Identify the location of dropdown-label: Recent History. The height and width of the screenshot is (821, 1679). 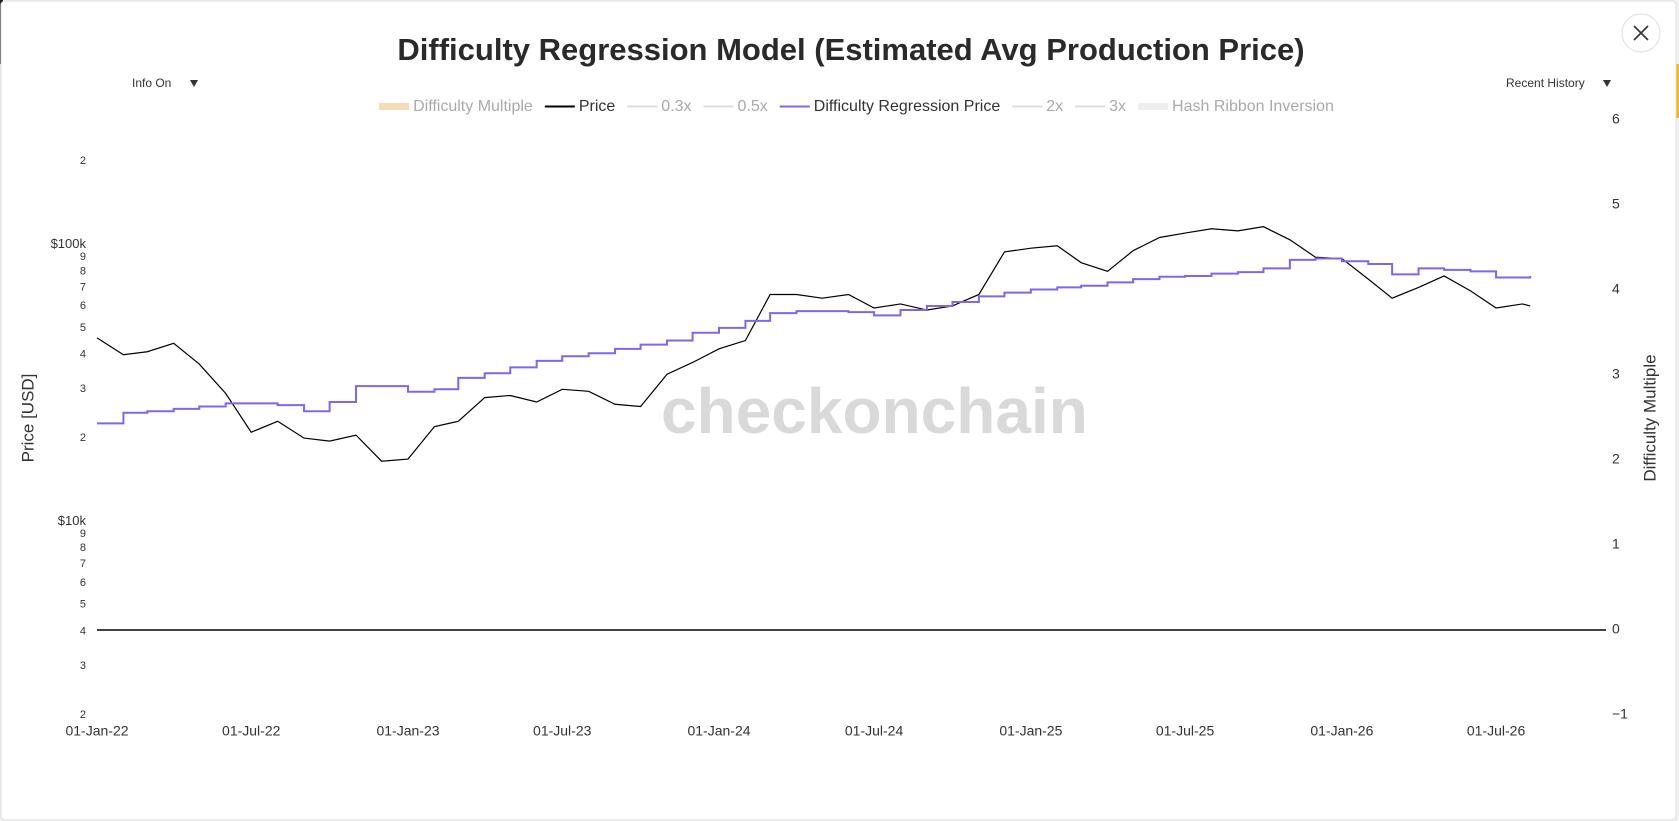
(1545, 83).